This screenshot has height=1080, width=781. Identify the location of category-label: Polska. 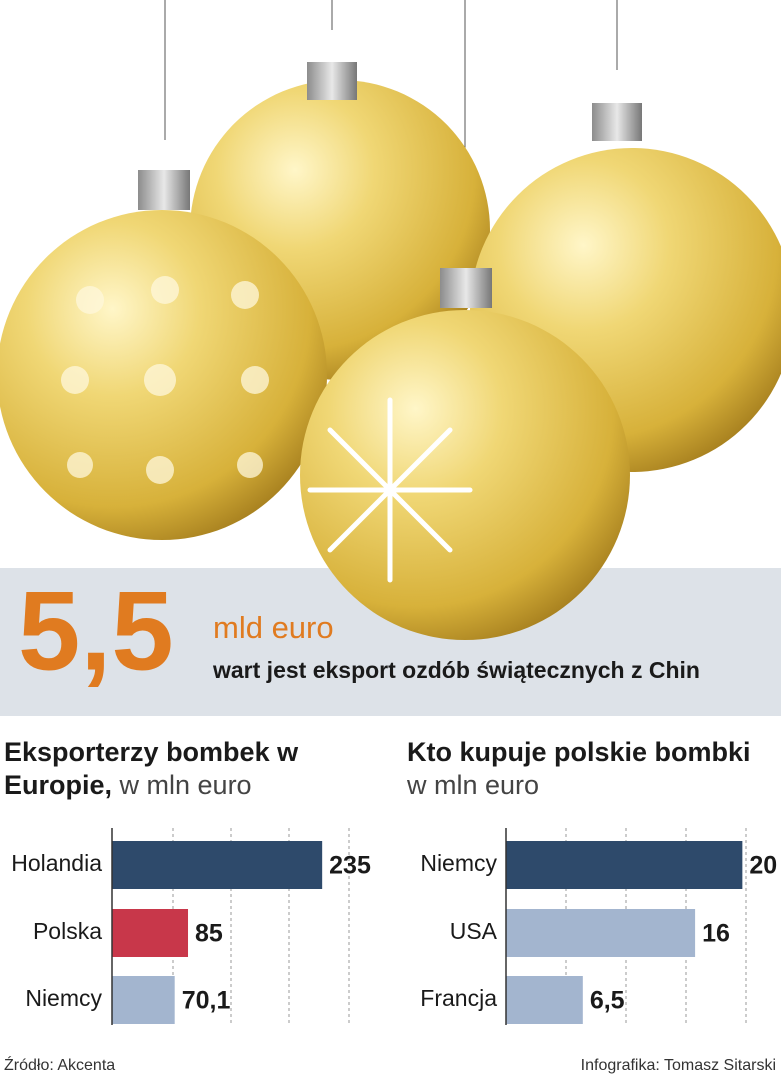
(67, 931).